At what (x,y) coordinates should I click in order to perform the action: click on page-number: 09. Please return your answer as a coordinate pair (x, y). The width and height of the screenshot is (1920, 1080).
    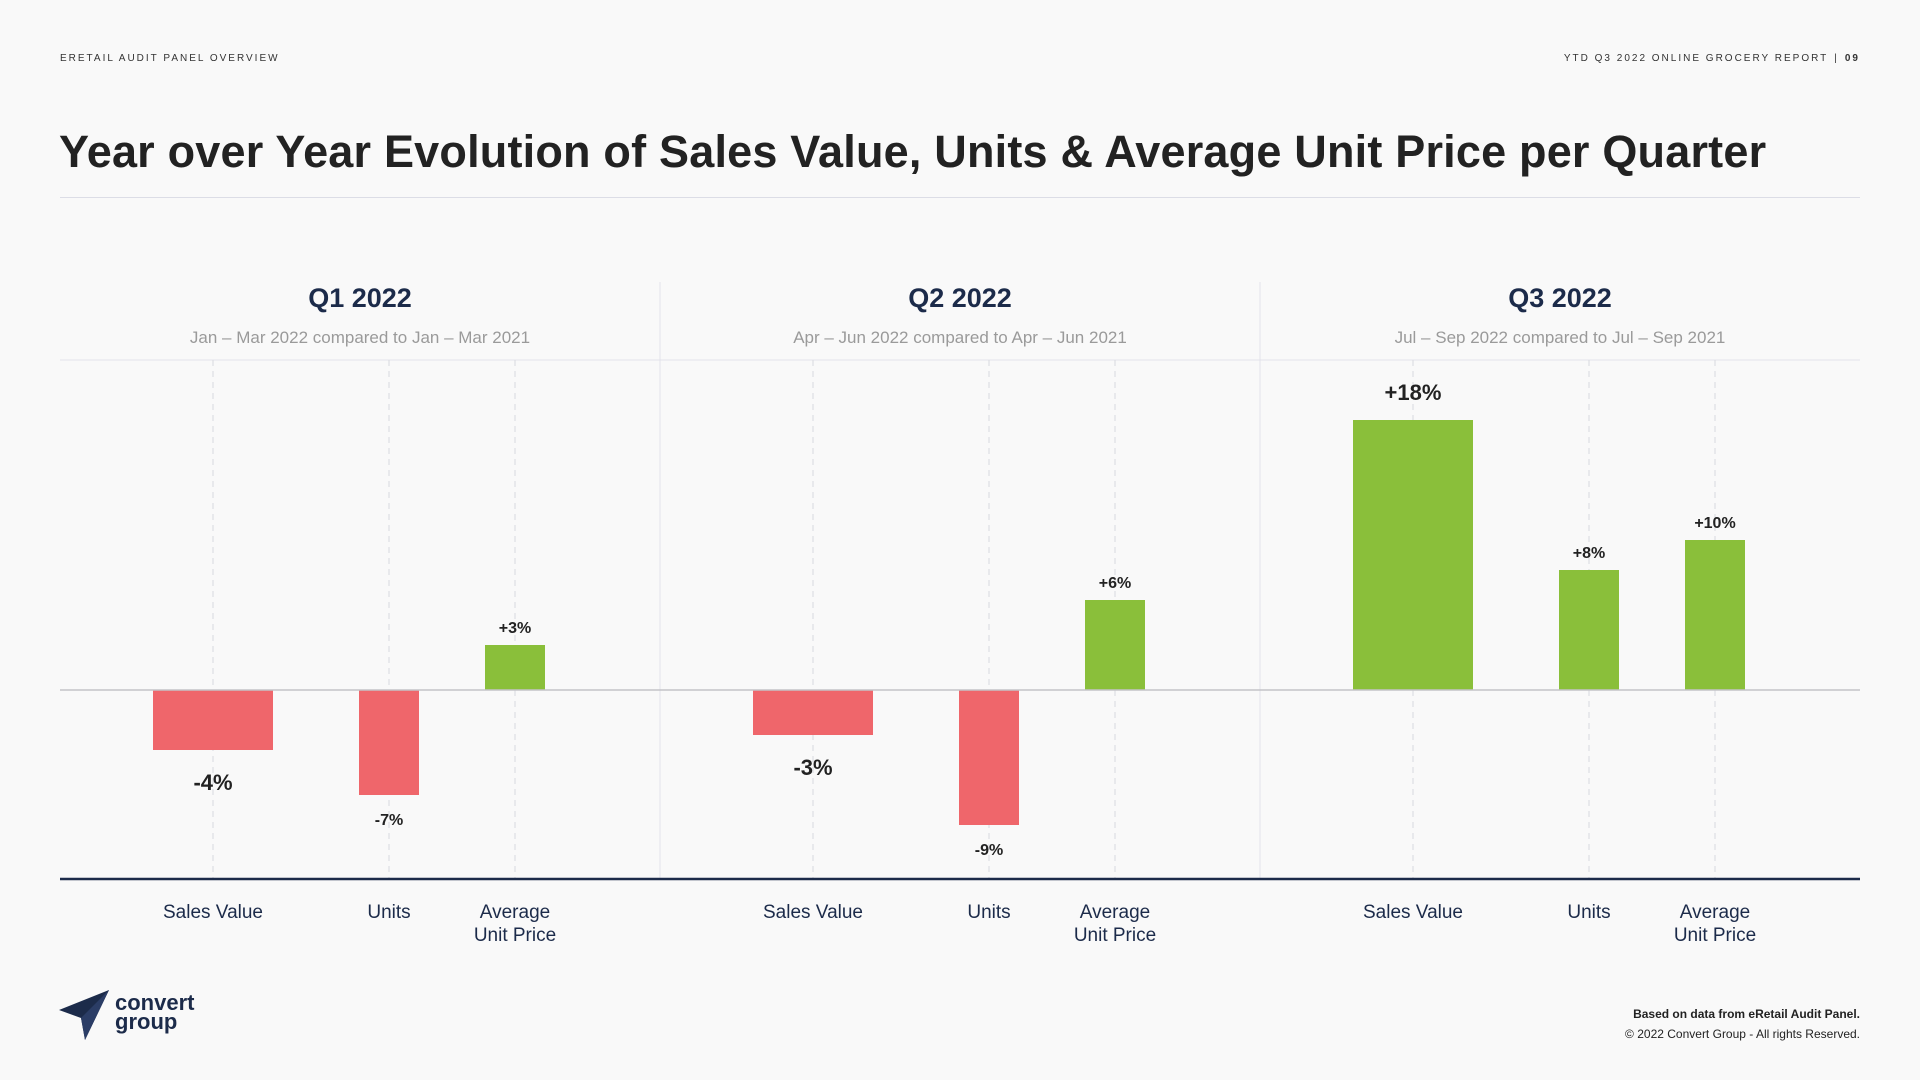
    Looking at the image, I should click on (1852, 58).